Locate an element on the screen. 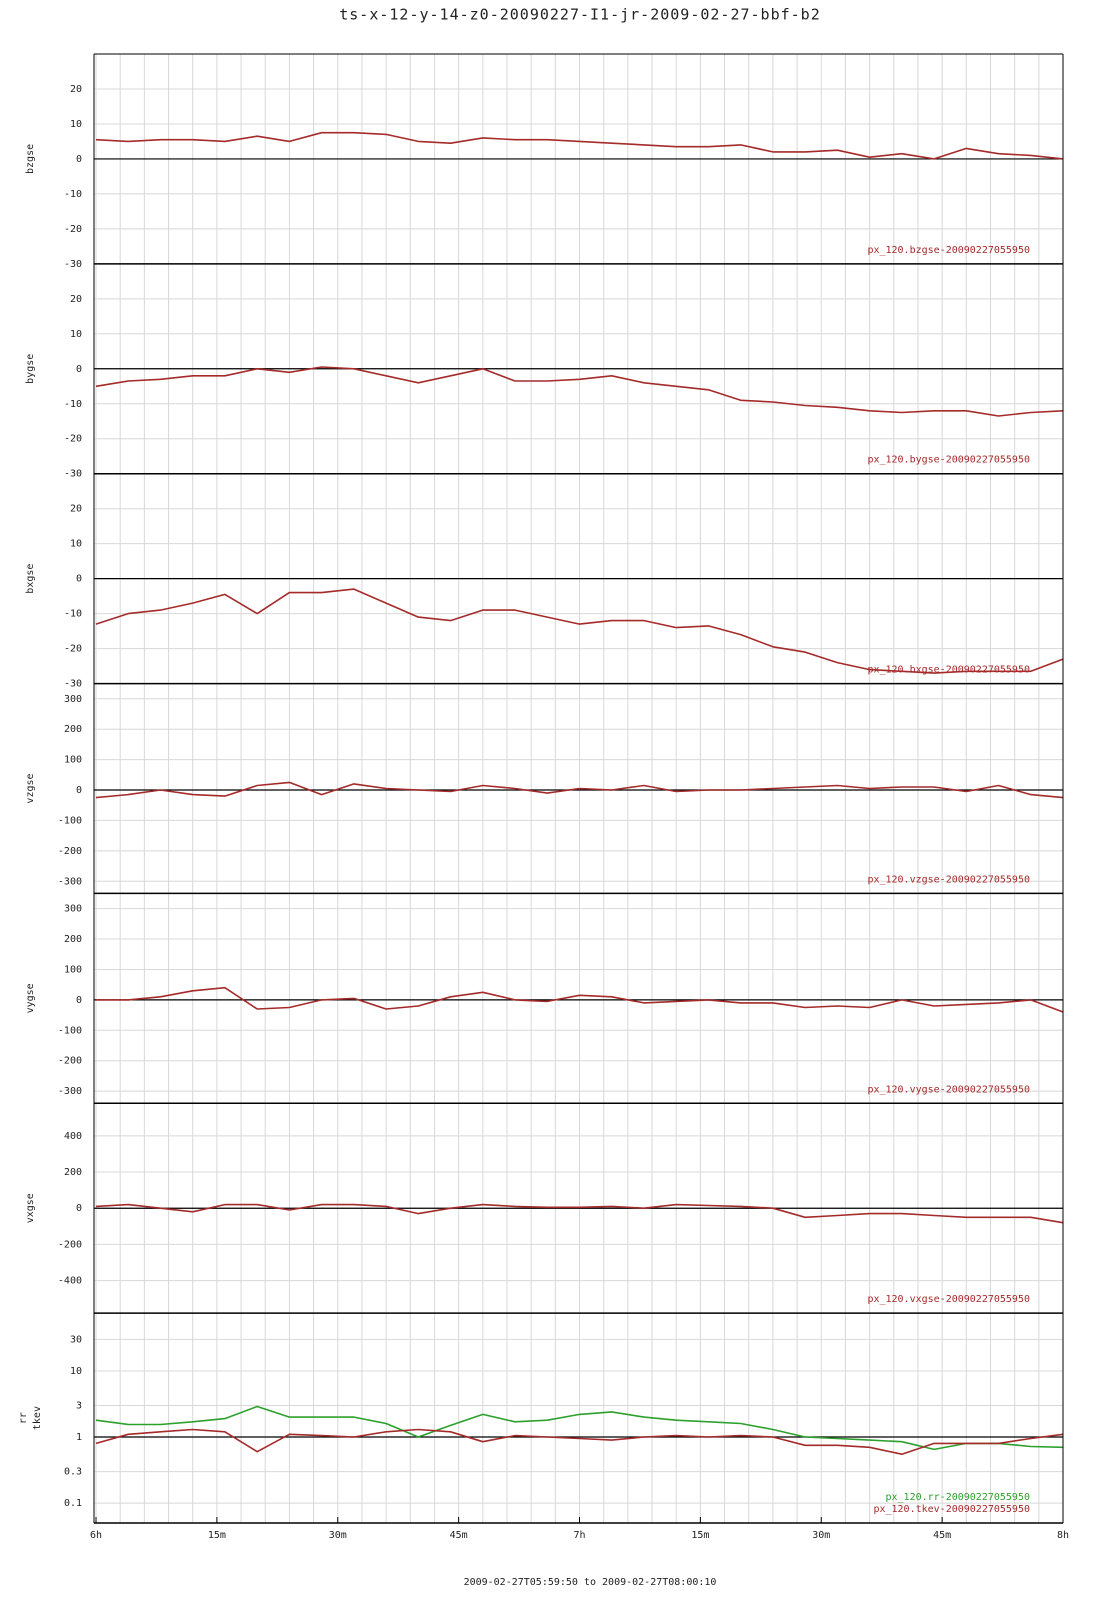 The height and width of the screenshot is (1600, 1107). y-tick-label: -400 is located at coordinates (70, 1281).